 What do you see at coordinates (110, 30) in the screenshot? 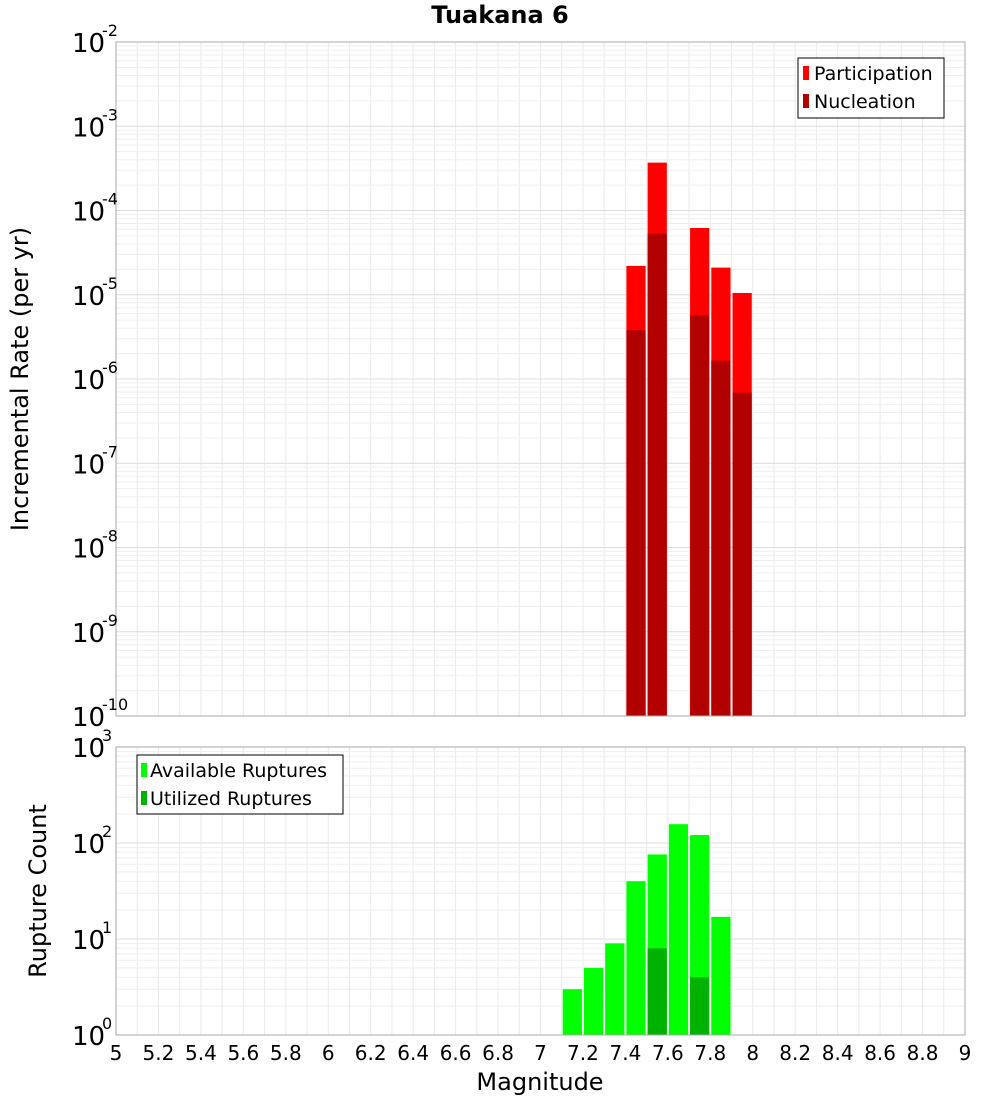
I see `top-y-tick-exponent: -2` at bounding box center [110, 30].